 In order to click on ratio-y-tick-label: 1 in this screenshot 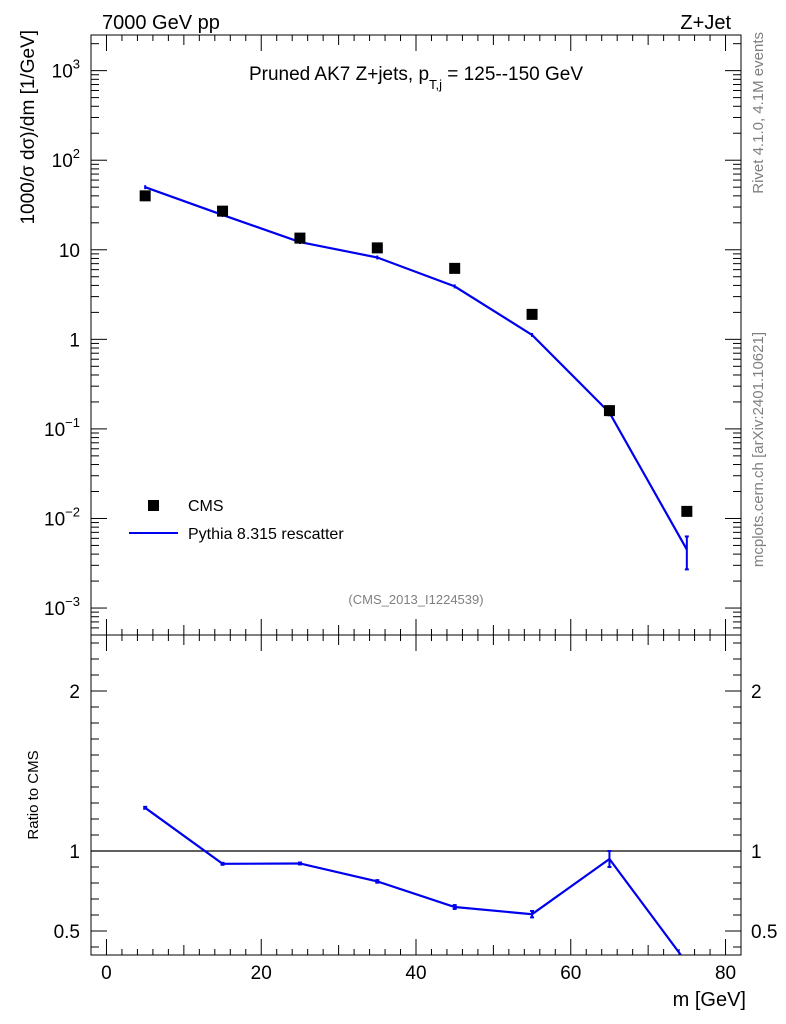, I will do `click(74, 852)`.